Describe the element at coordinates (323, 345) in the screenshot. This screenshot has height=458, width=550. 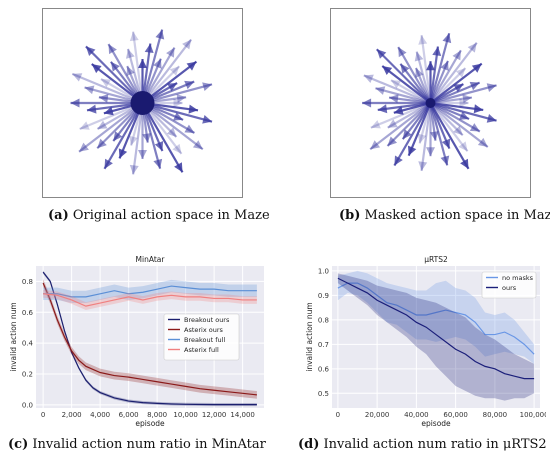
I see `y-tick-label: 0.7` at that location.